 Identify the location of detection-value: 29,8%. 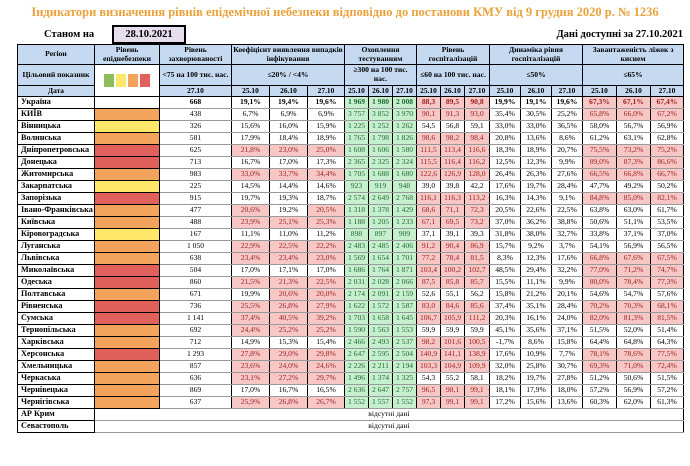
(326, 354).